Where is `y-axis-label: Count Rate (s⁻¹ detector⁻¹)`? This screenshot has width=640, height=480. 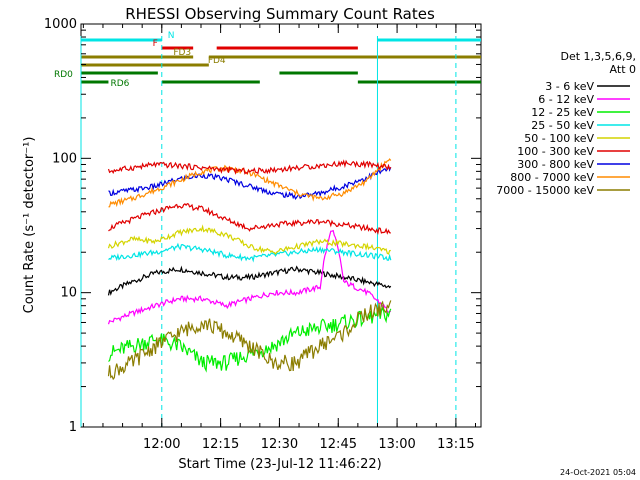 y-axis-label: Count Rate (s⁻¹ detector⁻¹) is located at coordinates (29, 225).